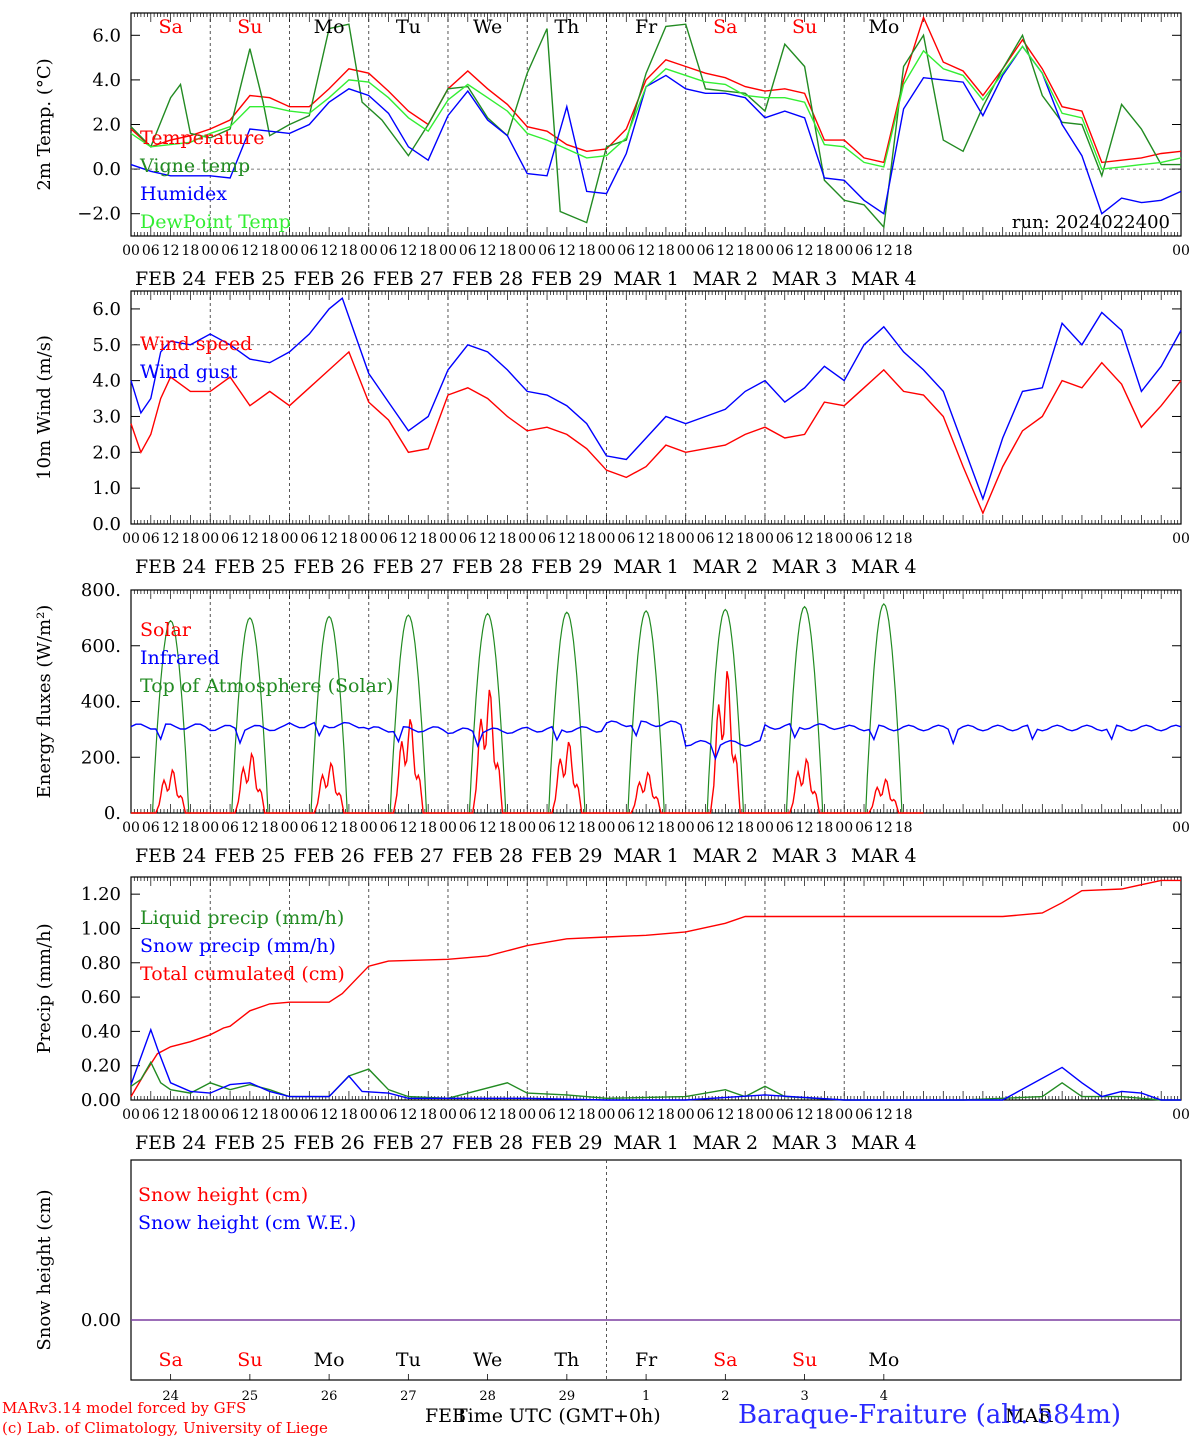  Describe the element at coordinates (656, 740) in the screenshot. I see `series-line-infrared` at that location.